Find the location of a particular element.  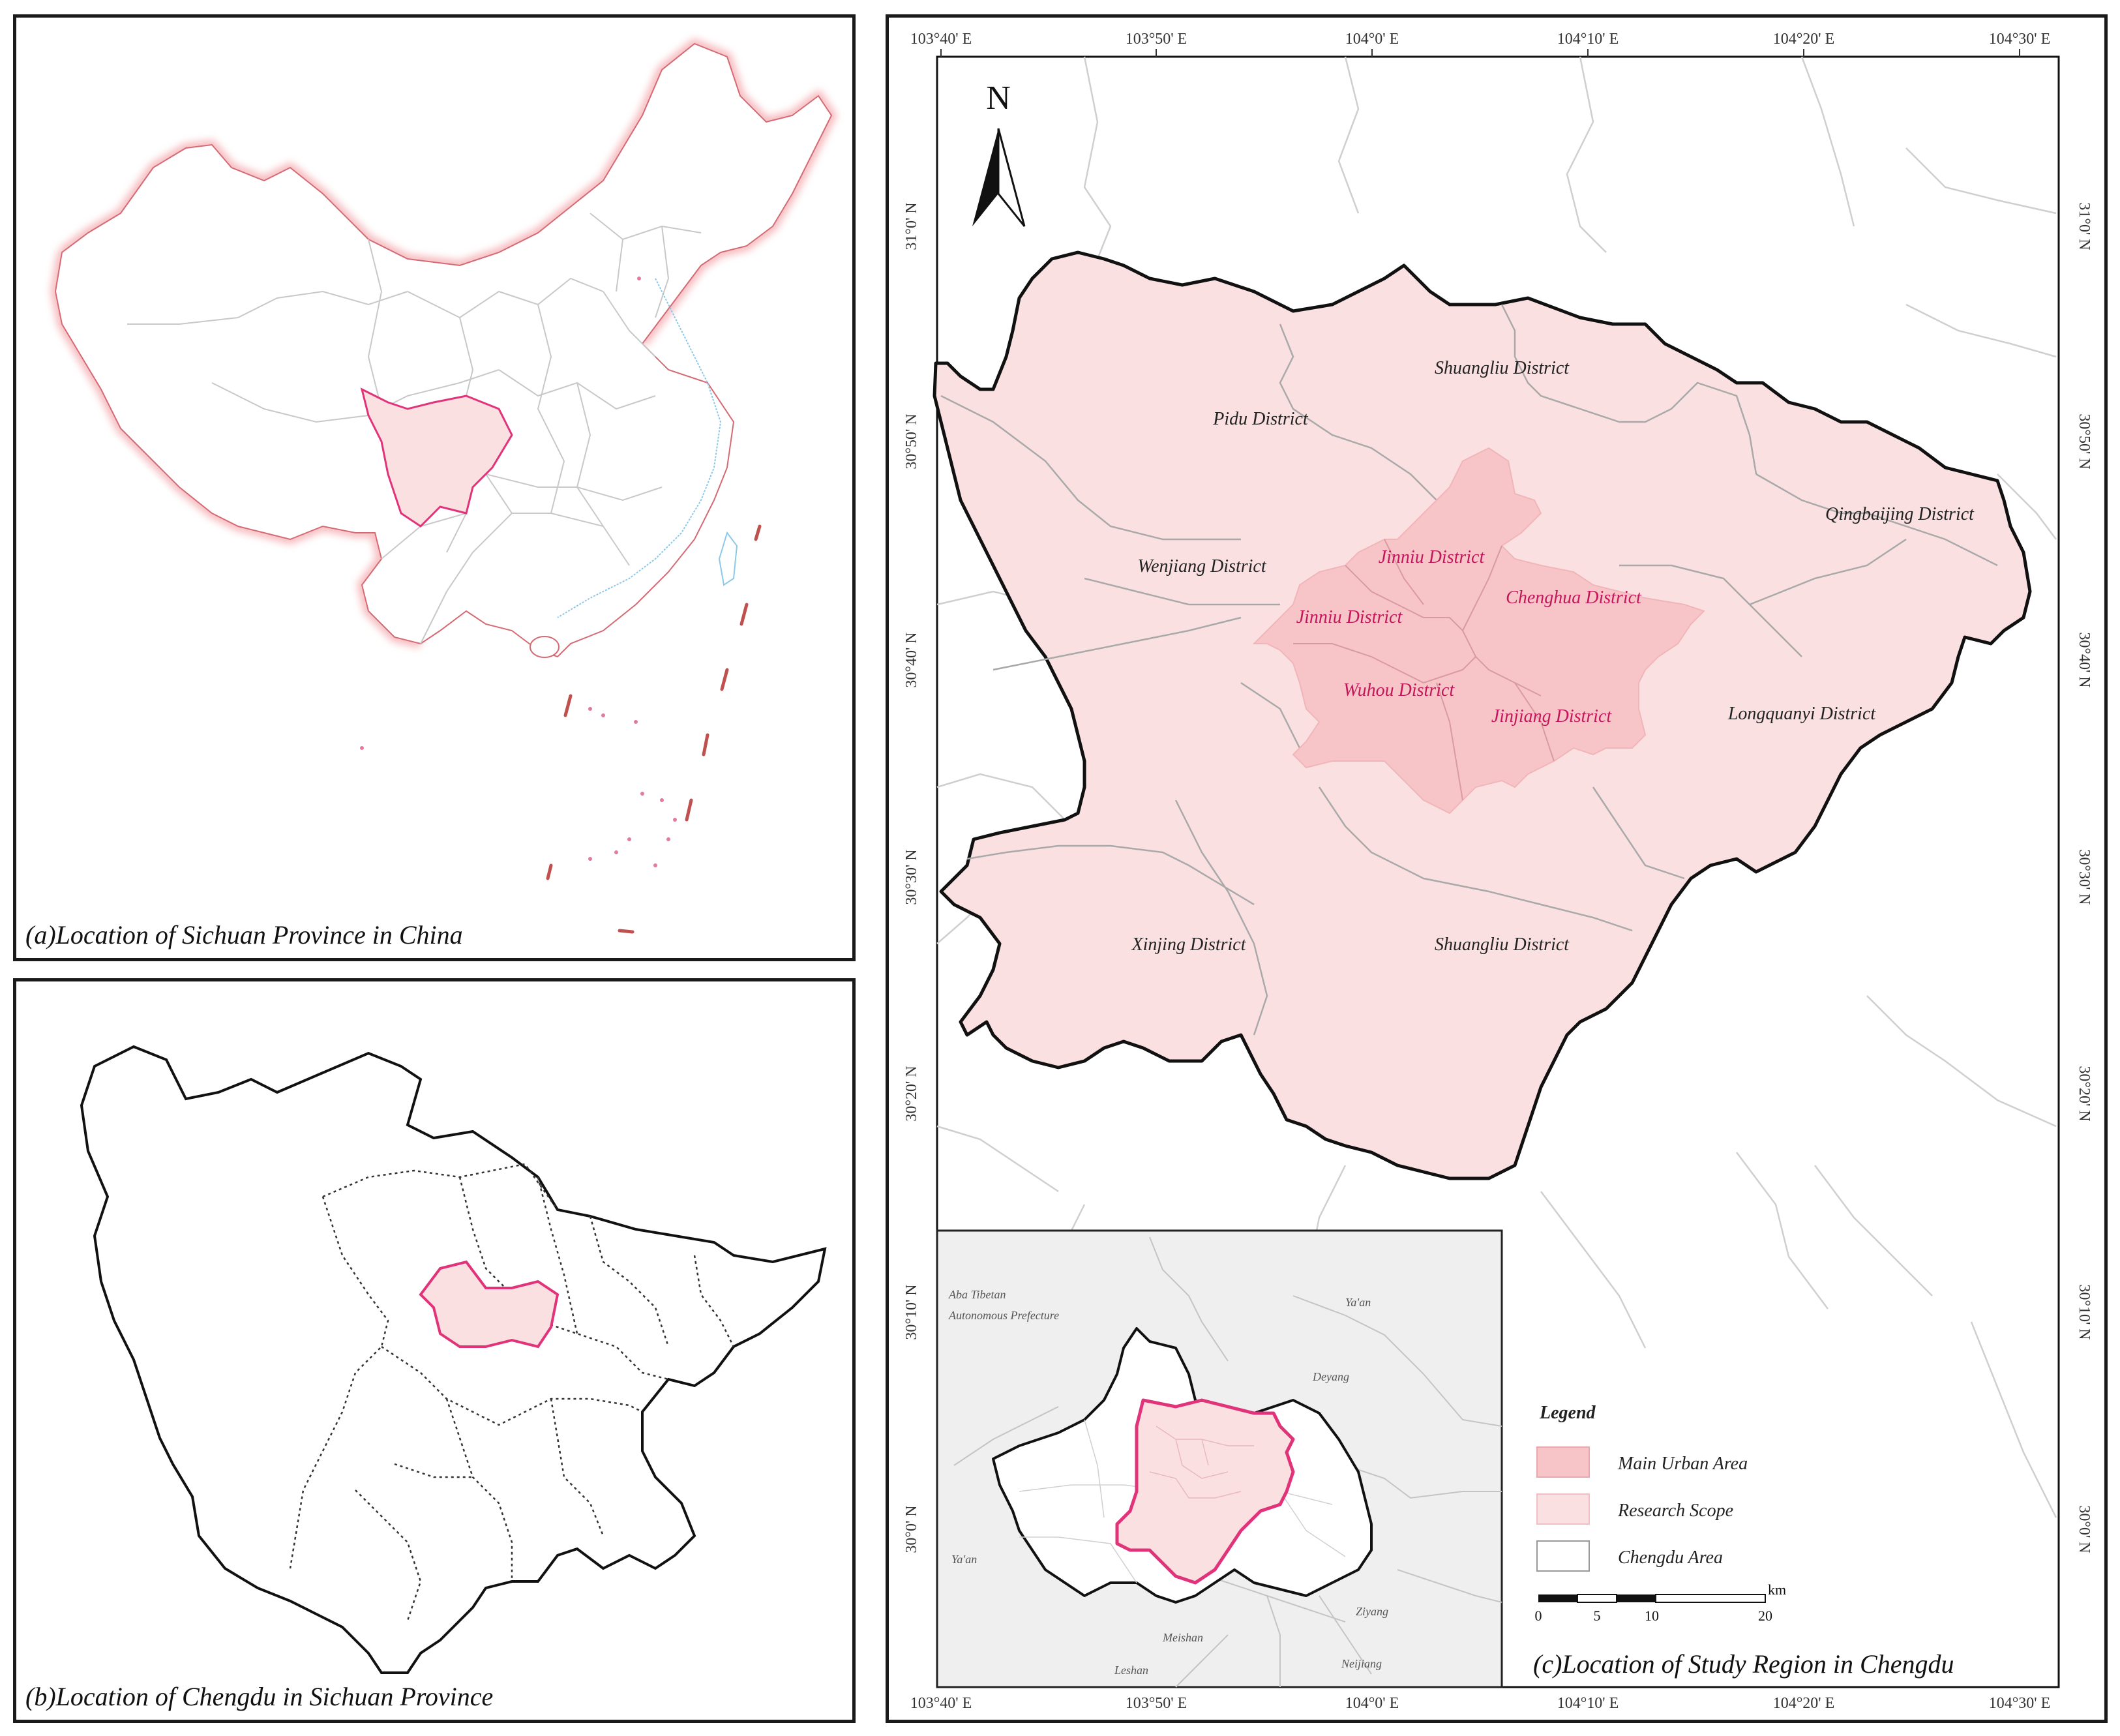

main-urban-area is located at coordinates (1478, 631).